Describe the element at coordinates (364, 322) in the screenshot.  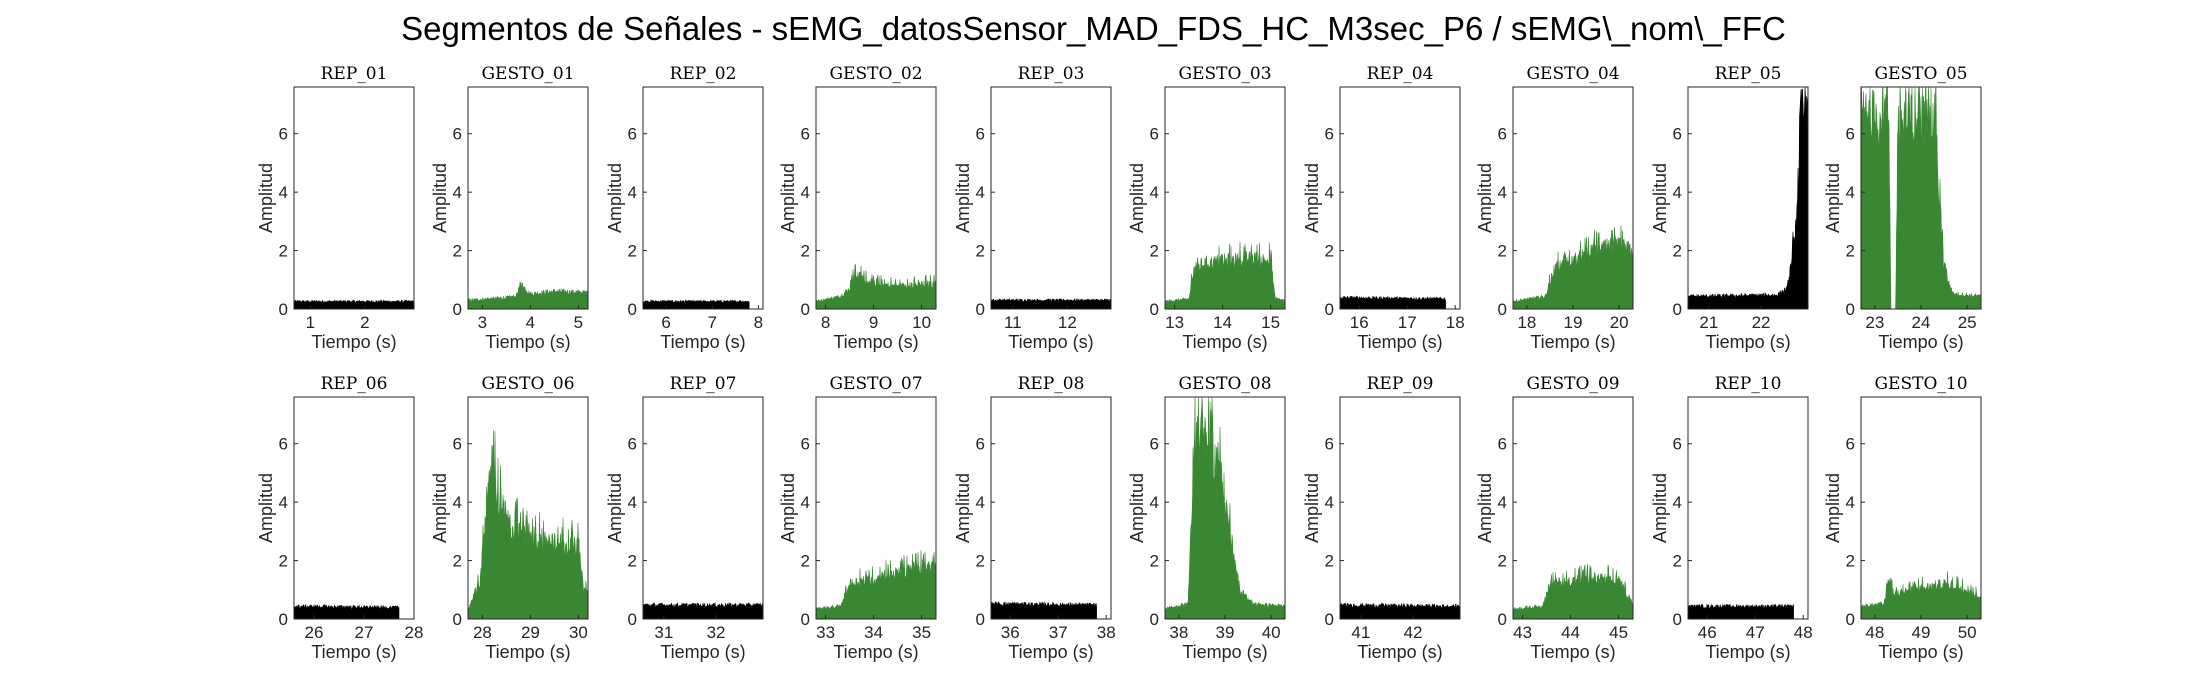
I see `x-tick-label: 2` at that location.